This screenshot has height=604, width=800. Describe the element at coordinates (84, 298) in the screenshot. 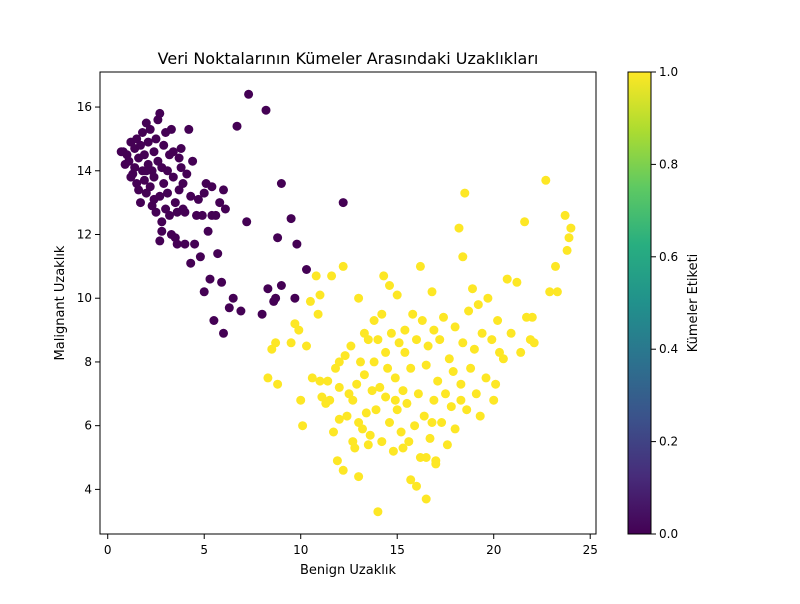

I see `y-tick-label: 10` at that location.